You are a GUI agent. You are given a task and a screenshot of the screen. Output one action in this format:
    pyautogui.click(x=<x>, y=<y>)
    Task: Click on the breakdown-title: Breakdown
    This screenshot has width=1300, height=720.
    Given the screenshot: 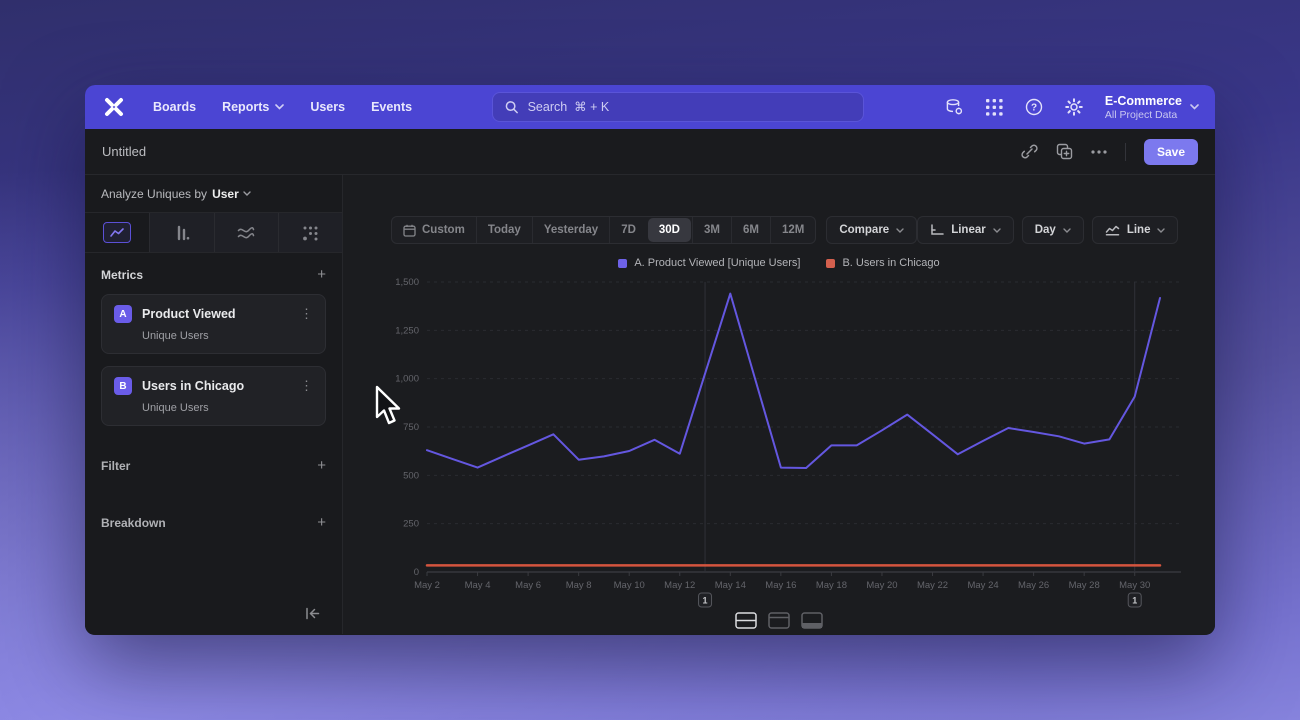 What is the action you would take?
    pyautogui.click(x=133, y=522)
    